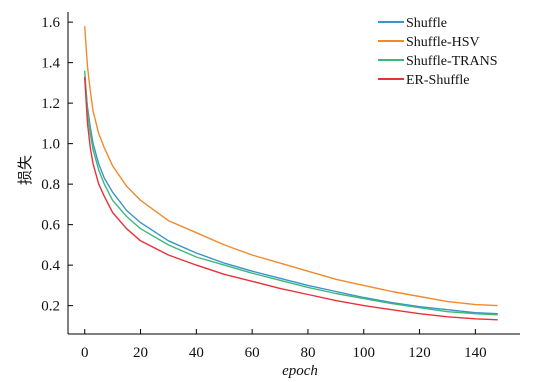  What do you see at coordinates (196, 353) in the screenshot?
I see `x-tick-label: 40` at bounding box center [196, 353].